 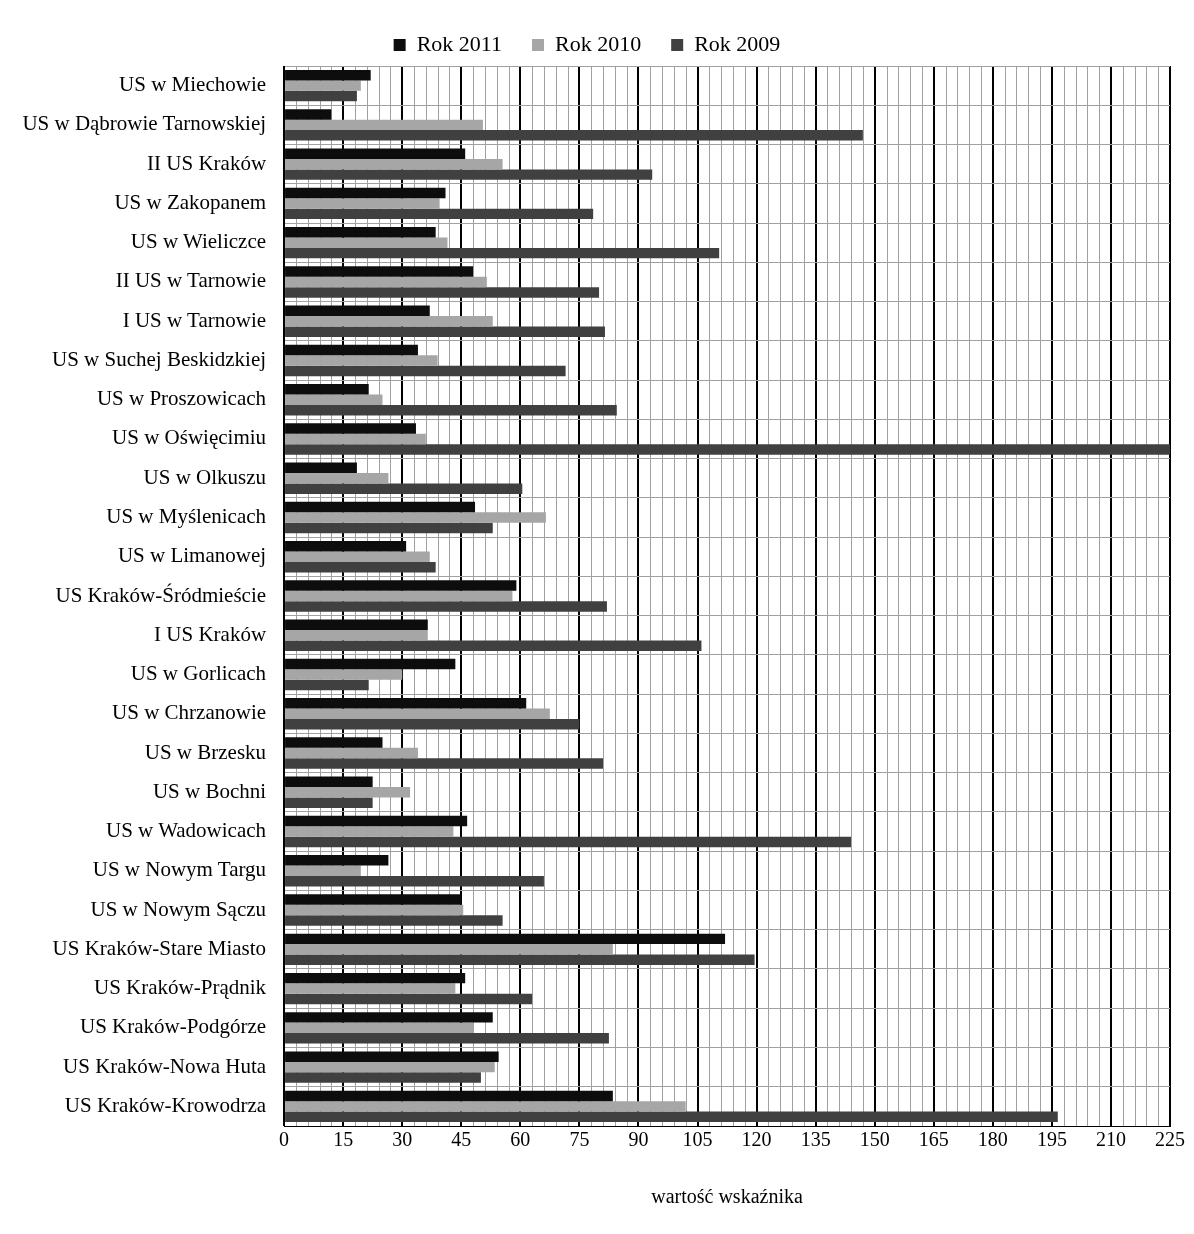 What do you see at coordinates (402, 1139) in the screenshot?
I see `x-tick-label: 30` at bounding box center [402, 1139].